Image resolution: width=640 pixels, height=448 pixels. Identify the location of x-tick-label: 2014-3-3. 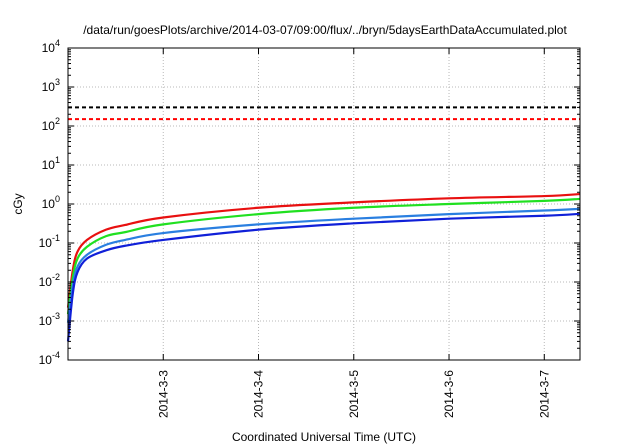
(163, 394).